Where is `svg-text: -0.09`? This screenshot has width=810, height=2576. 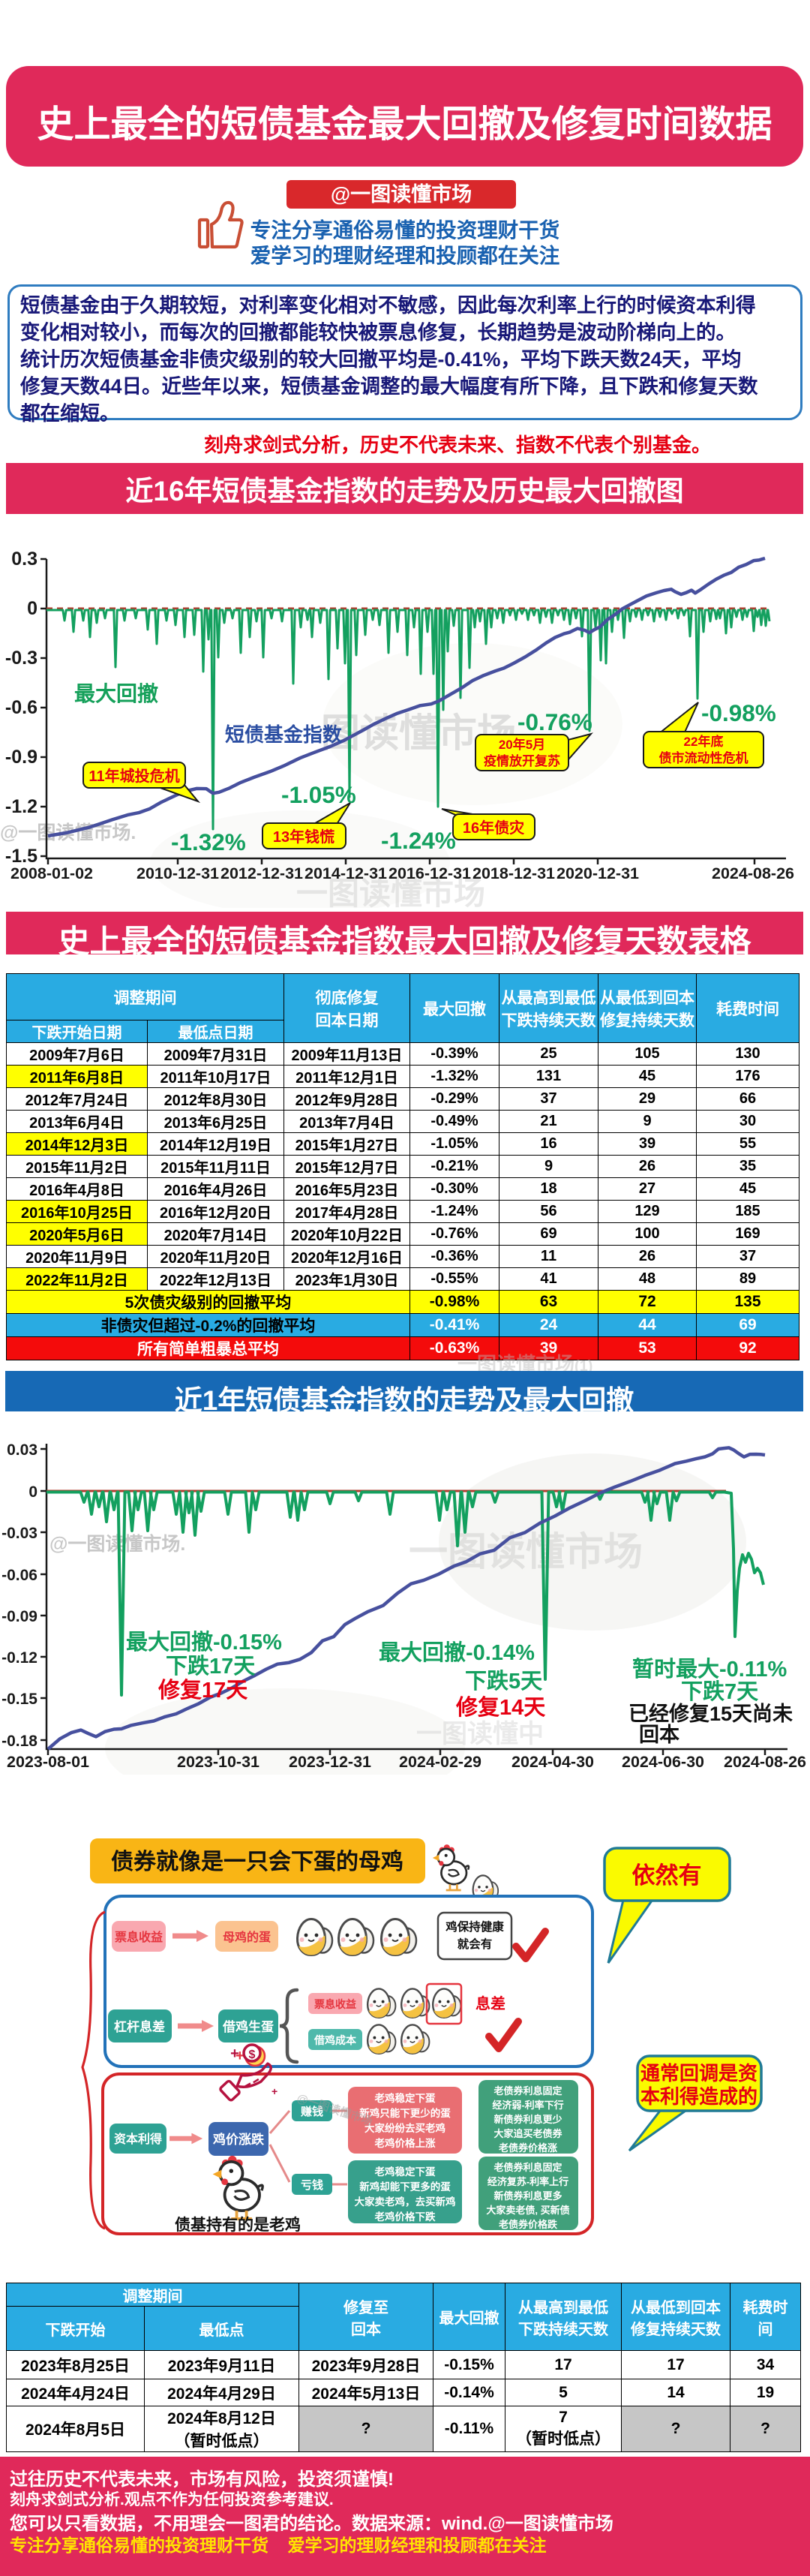
svg-text: -0.09 is located at coordinates (20, 1616).